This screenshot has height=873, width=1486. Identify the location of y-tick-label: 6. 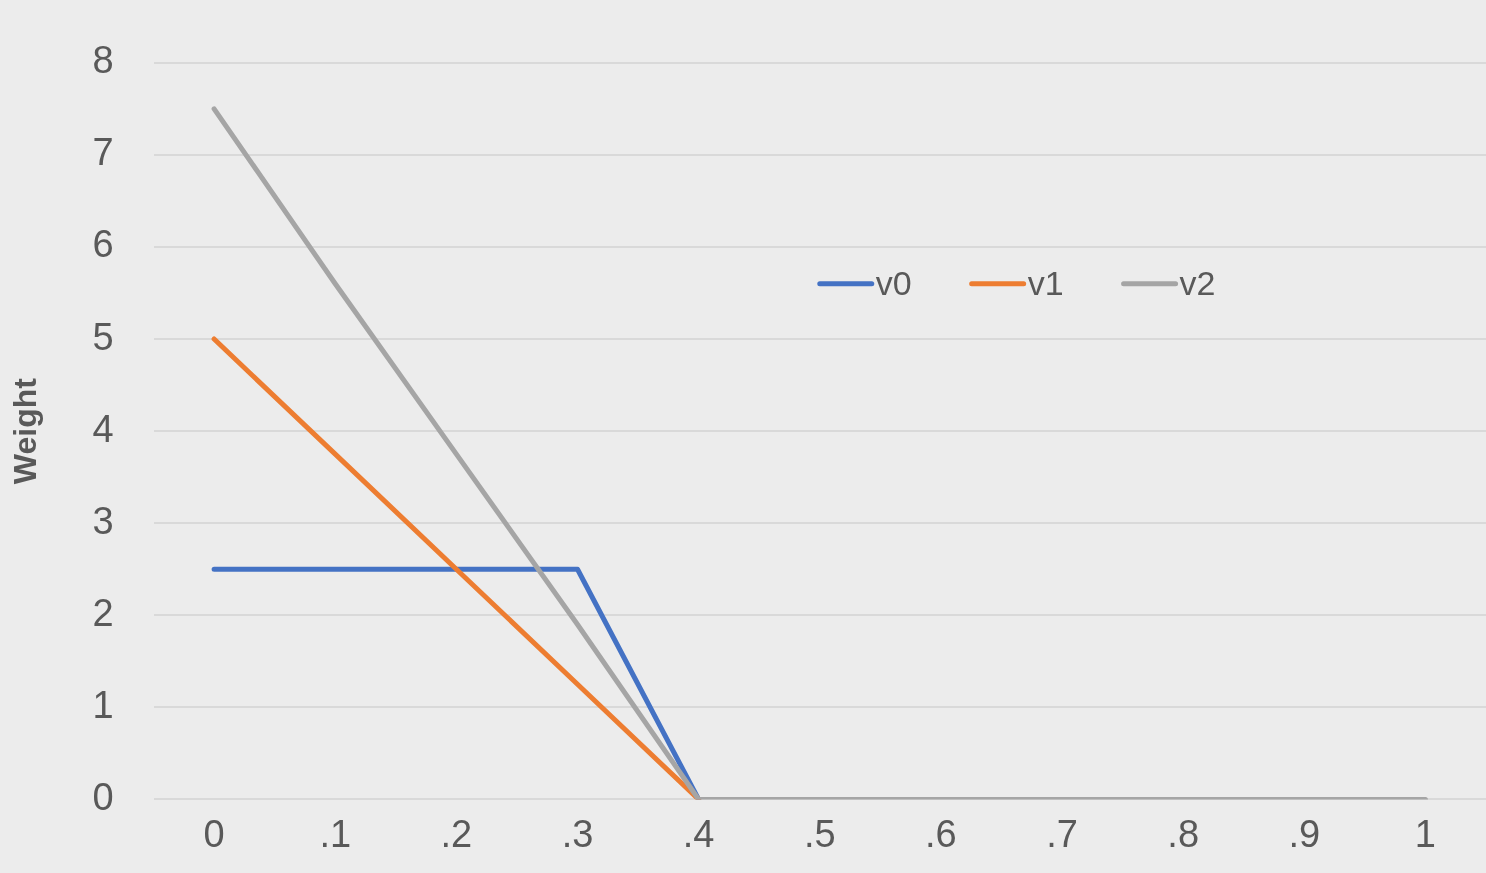
(103, 244).